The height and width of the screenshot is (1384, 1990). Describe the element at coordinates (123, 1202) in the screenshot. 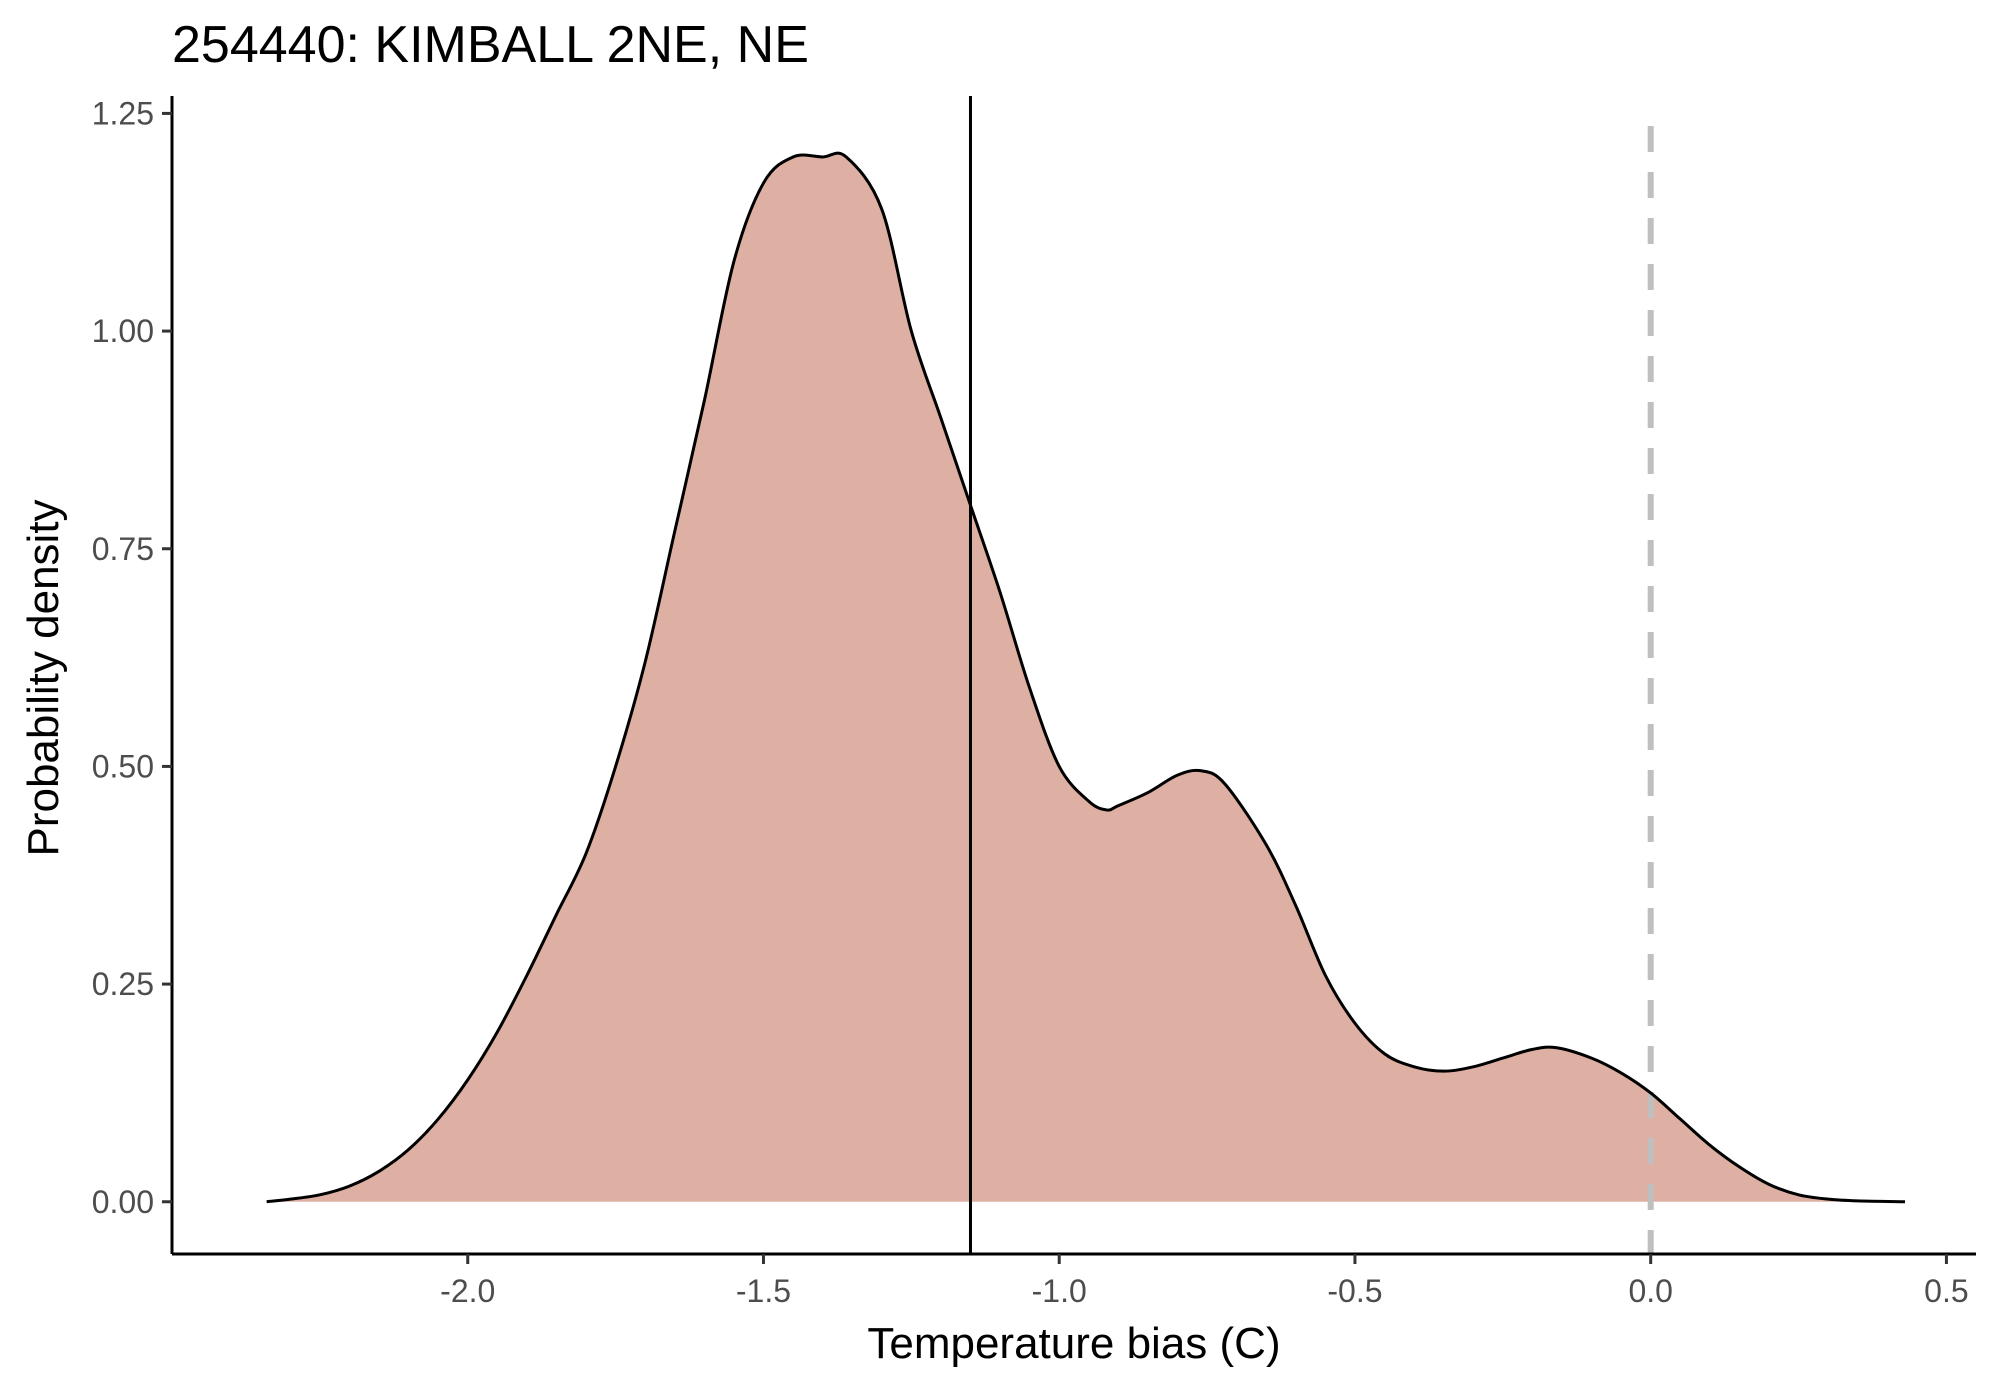

I see `y-tick-label: 0.00` at that location.